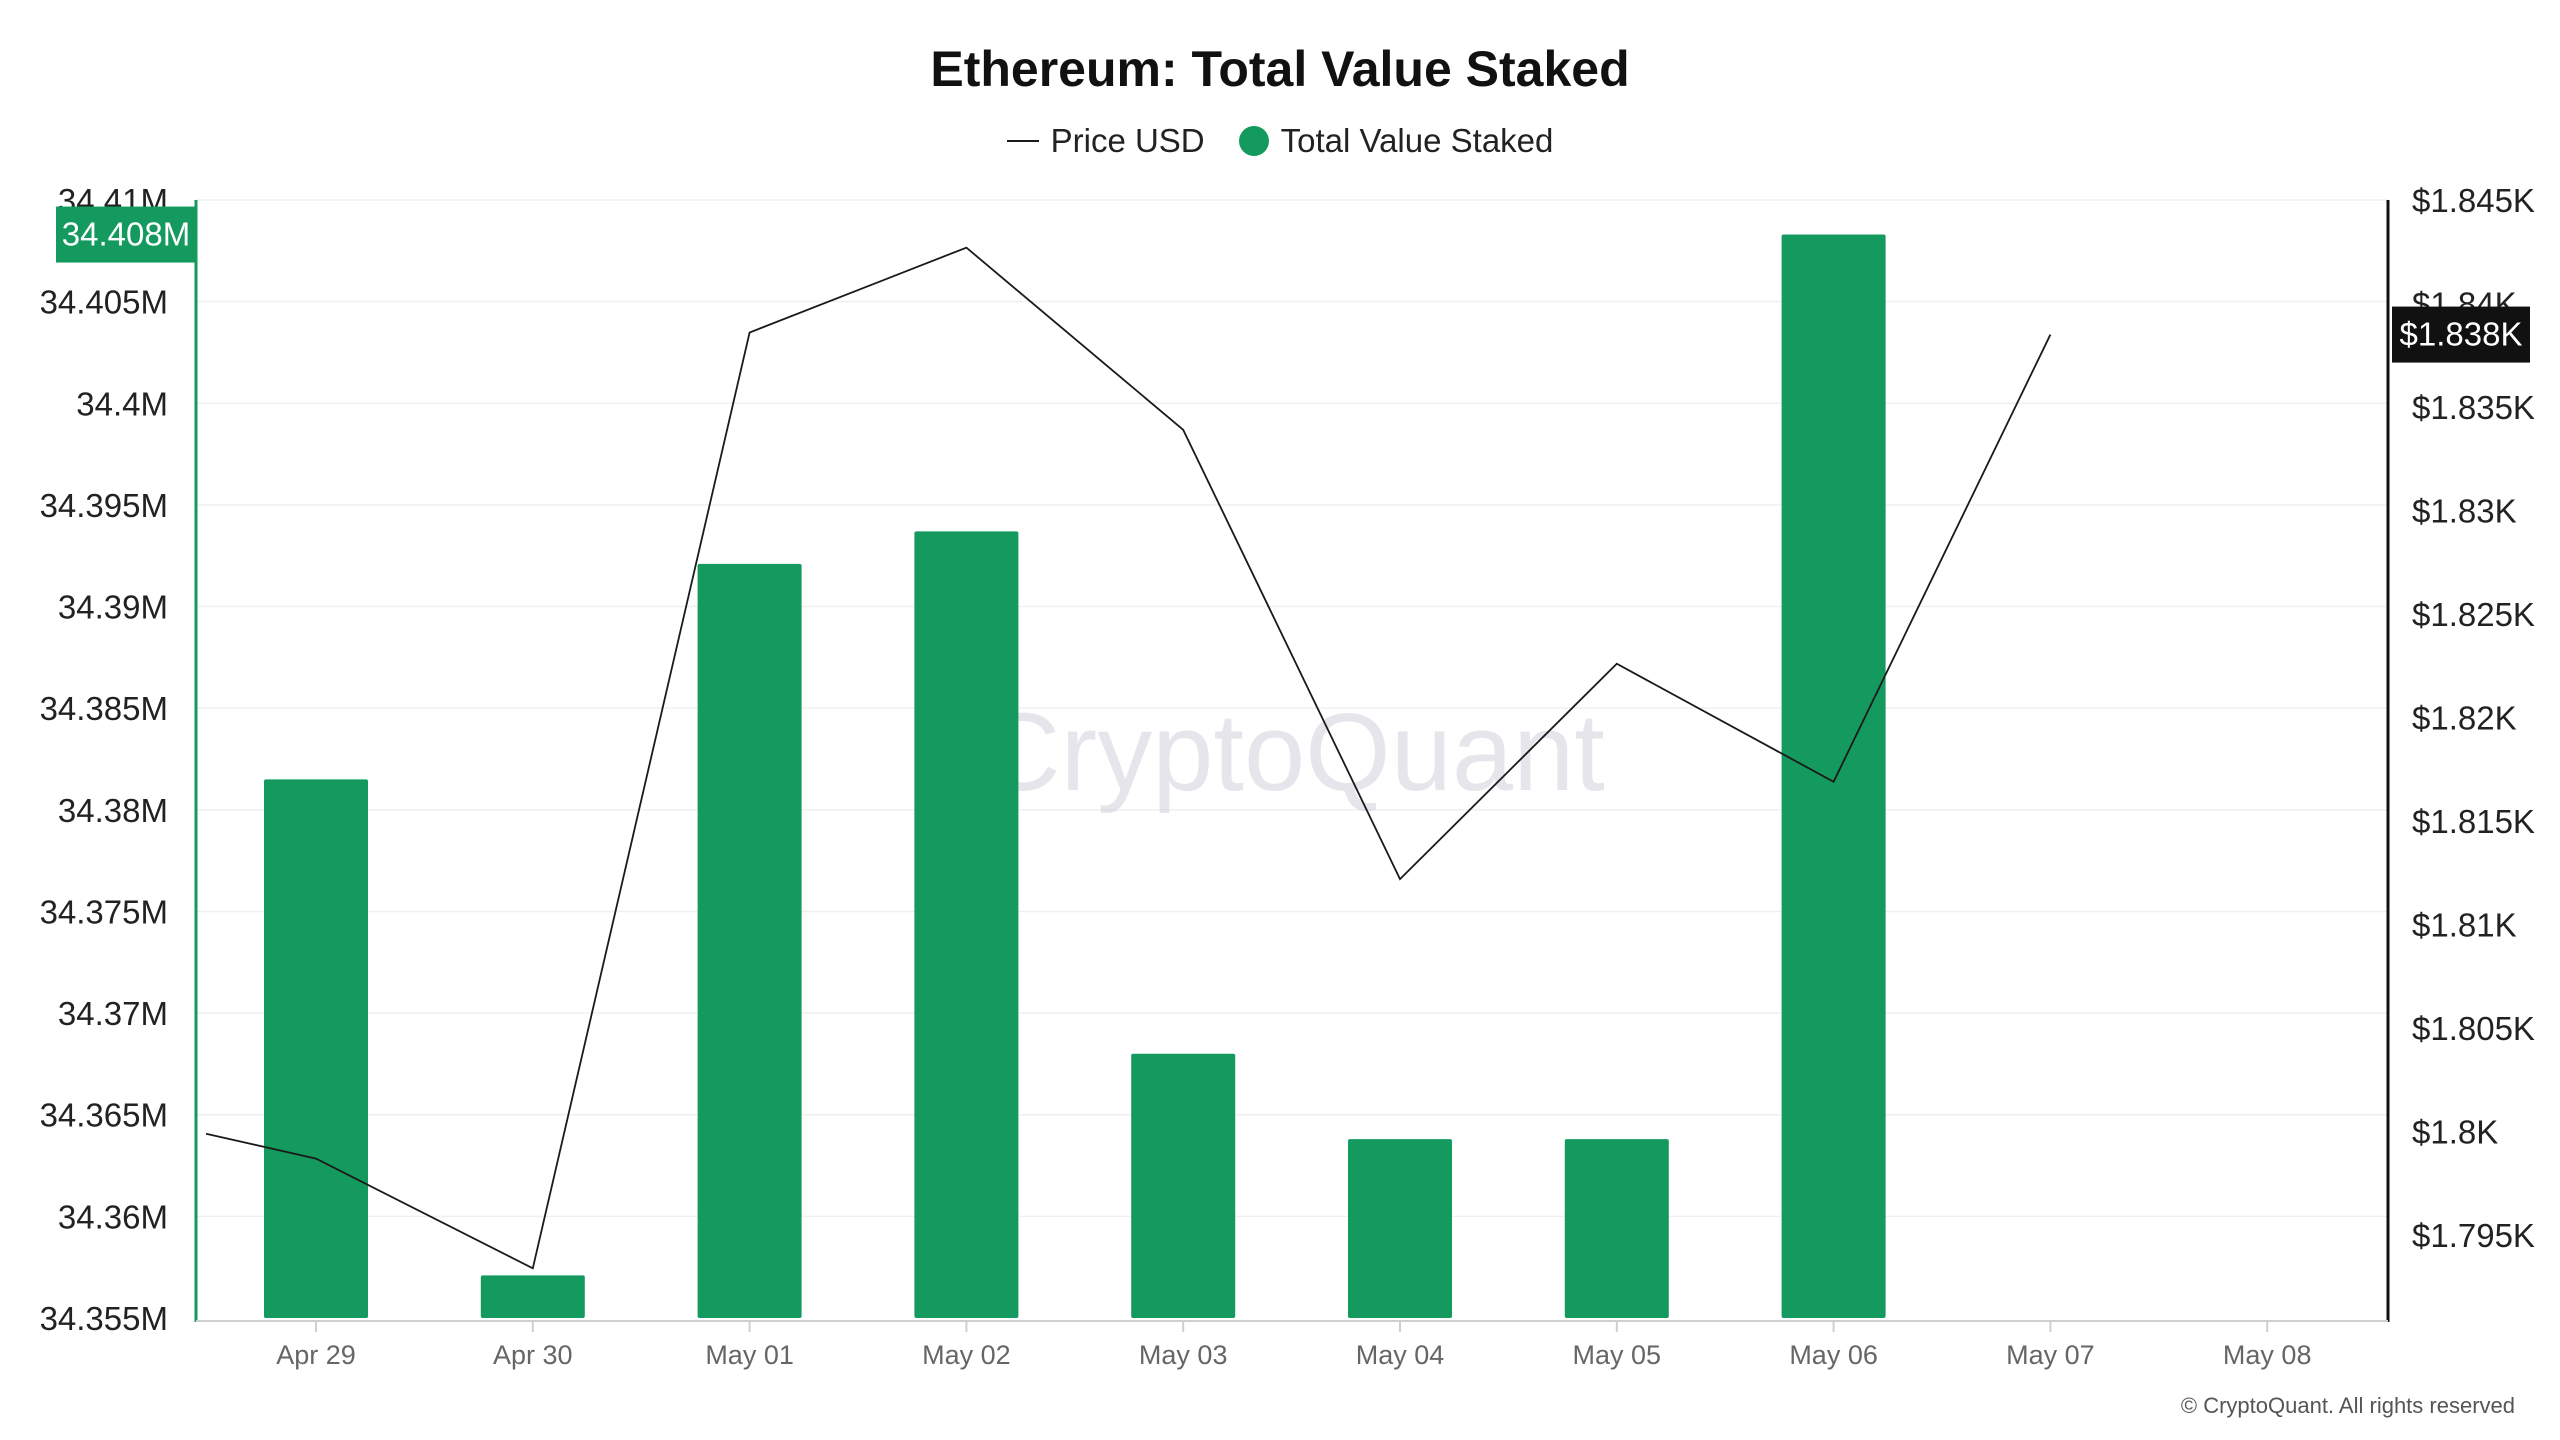  I want to click on right-tick-label: $1.845K, so click(2473, 200).